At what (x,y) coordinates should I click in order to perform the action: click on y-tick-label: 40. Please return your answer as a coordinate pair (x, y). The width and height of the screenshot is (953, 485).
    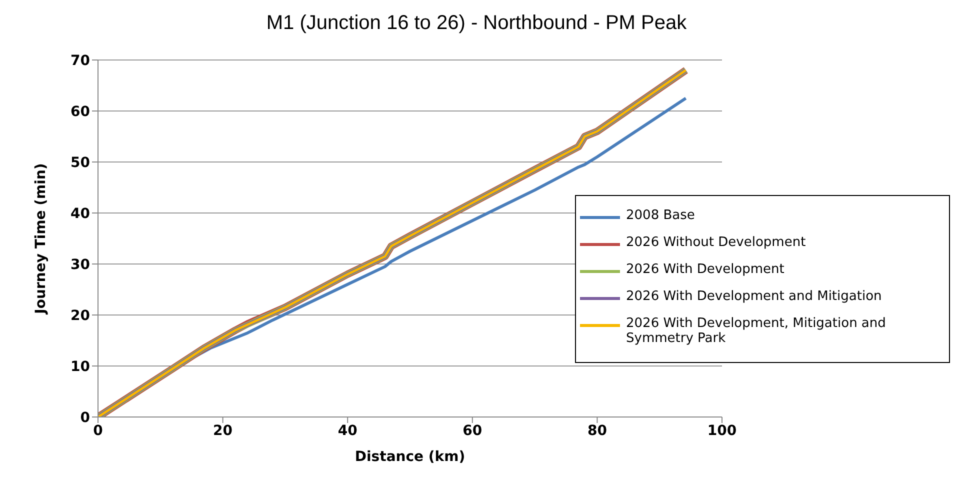
    Looking at the image, I should click on (80, 214).